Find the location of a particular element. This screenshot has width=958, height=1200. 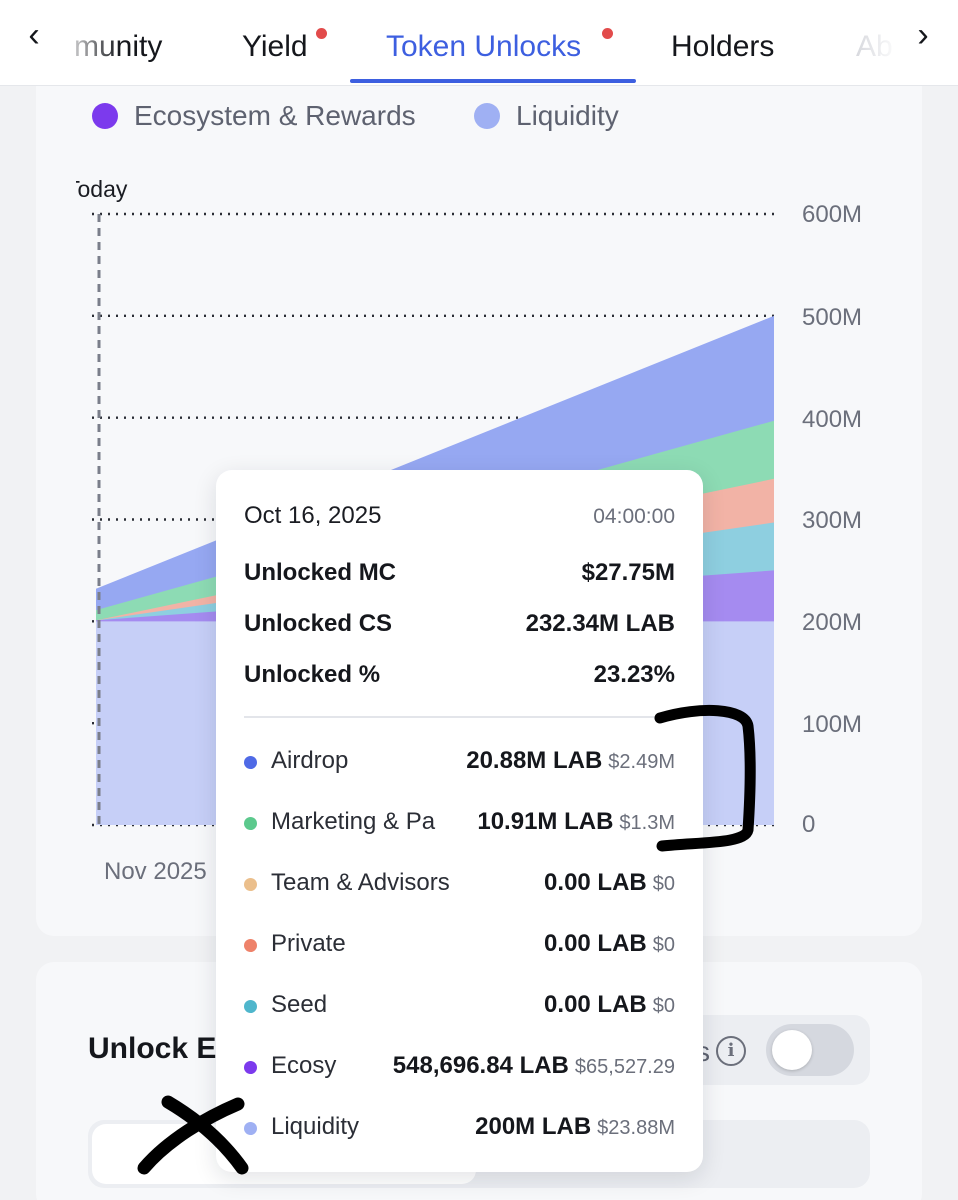

tab-token-unlocks: Token Unlocks is located at coordinates (484, 46).